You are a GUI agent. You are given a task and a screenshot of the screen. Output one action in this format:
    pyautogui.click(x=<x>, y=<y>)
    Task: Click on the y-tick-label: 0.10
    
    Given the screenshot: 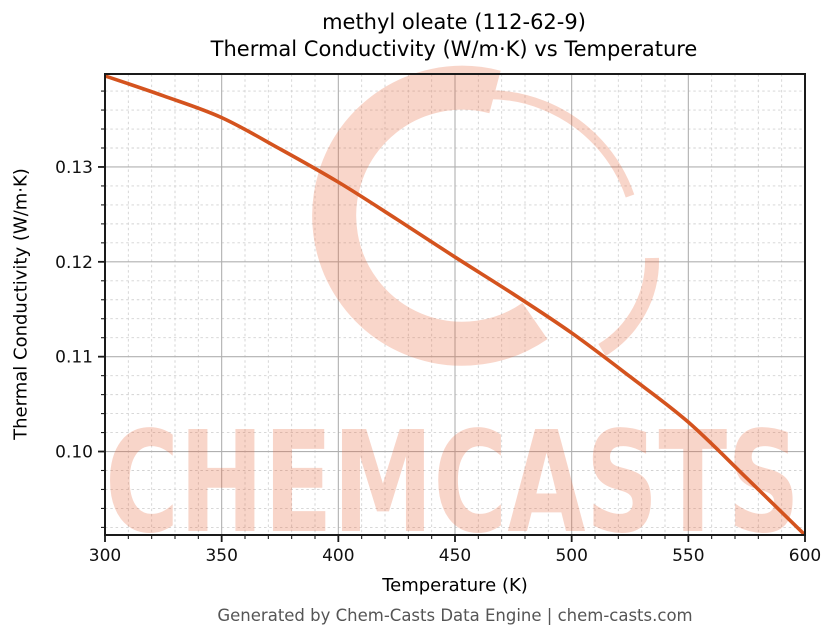 What is the action you would take?
    pyautogui.click(x=74, y=453)
    